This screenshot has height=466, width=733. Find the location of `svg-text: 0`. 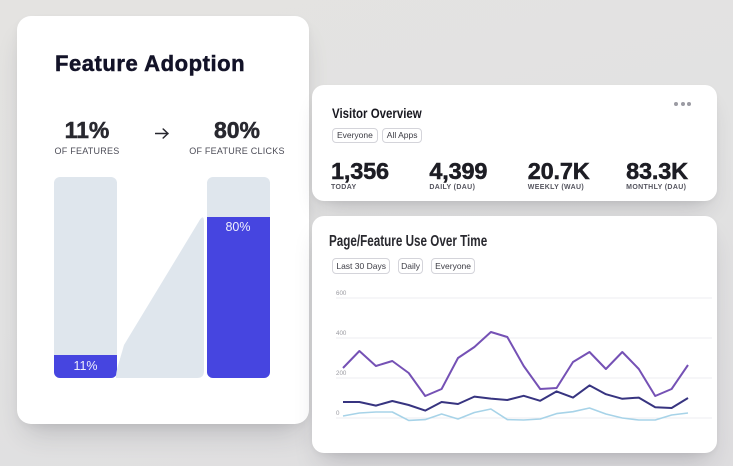

svg-text: 0 is located at coordinates (338, 413).